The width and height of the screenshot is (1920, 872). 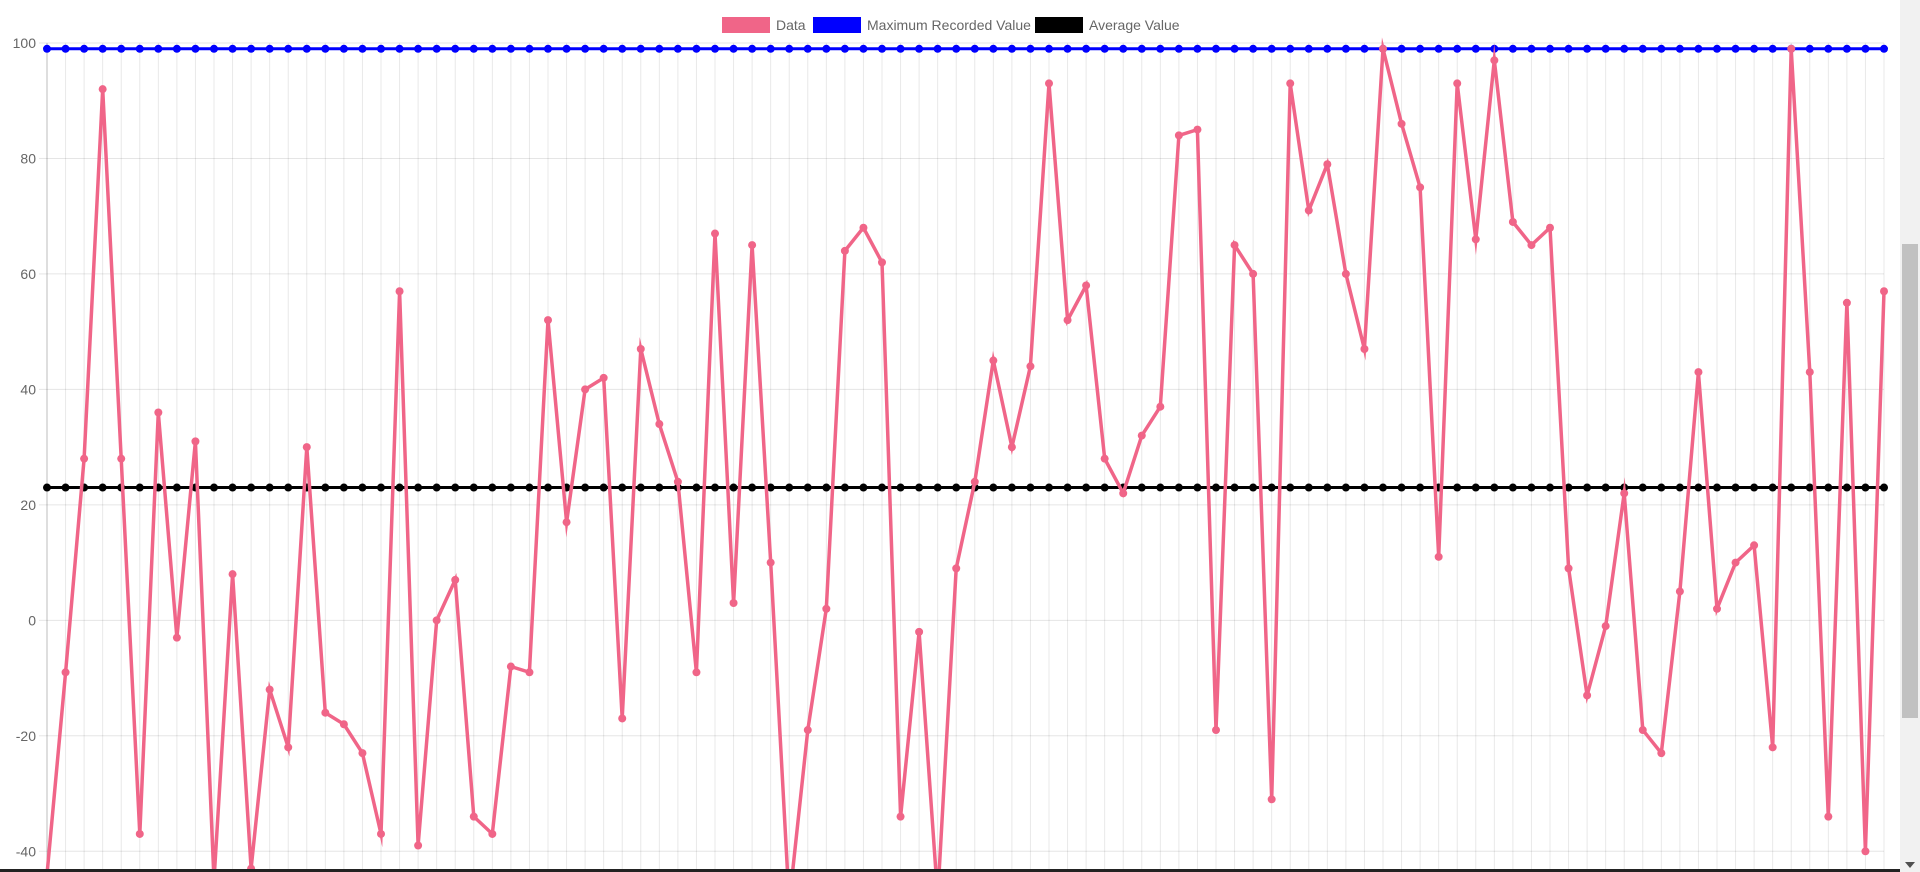 I want to click on legend-label-average: Average Value, so click(x=1134, y=25).